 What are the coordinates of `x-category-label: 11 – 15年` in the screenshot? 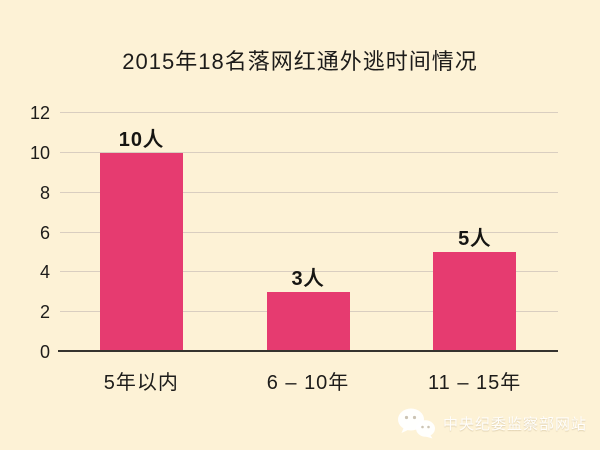 It's located at (475, 383).